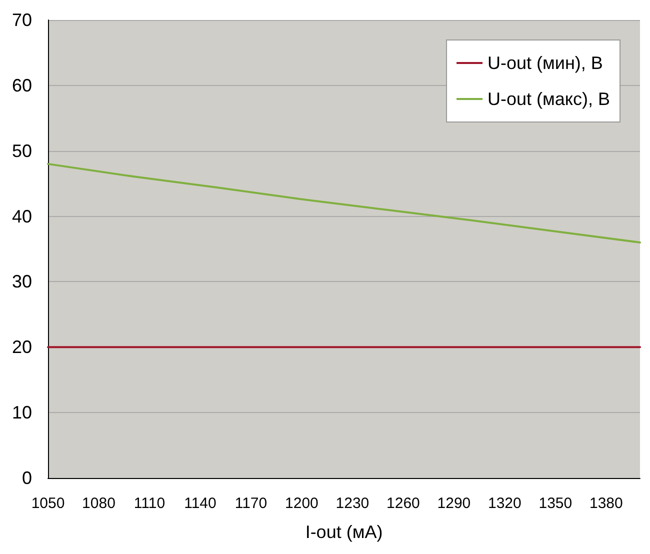 The width and height of the screenshot is (650, 554). I want to click on legend-label: U-out (мин), В, so click(545, 63).